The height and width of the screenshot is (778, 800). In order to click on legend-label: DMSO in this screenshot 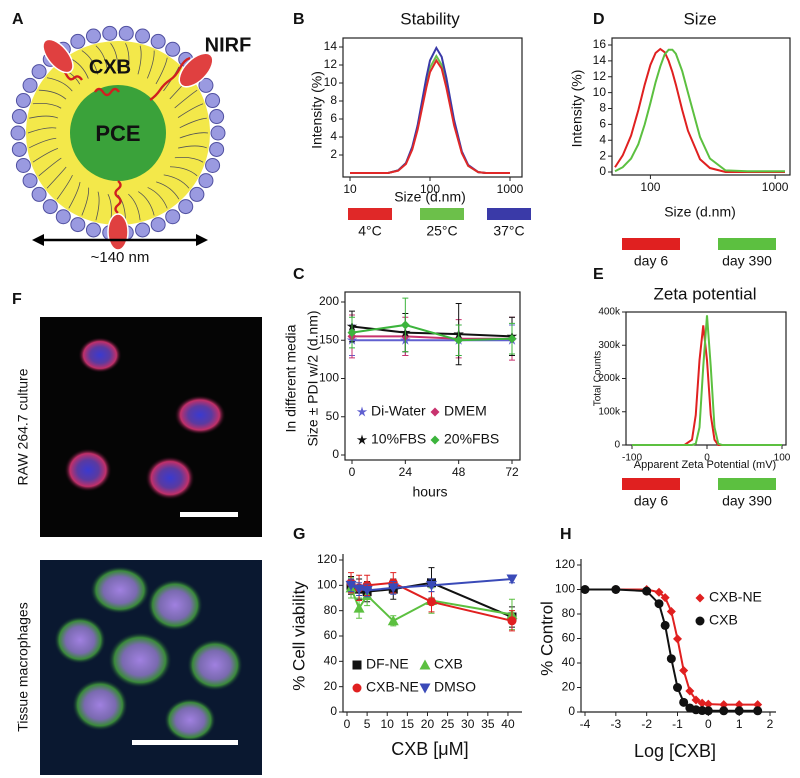, I will do `click(455, 687)`.